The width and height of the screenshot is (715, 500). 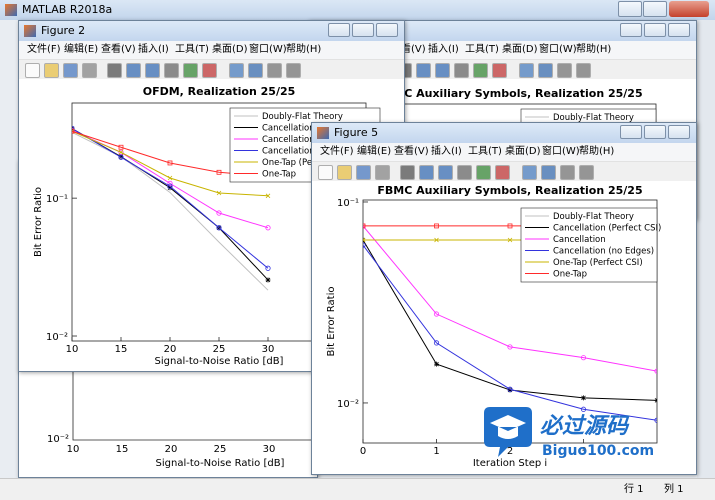 I want to click on legend-label: Doubly-Flat Theory, so click(x=302, y=117).